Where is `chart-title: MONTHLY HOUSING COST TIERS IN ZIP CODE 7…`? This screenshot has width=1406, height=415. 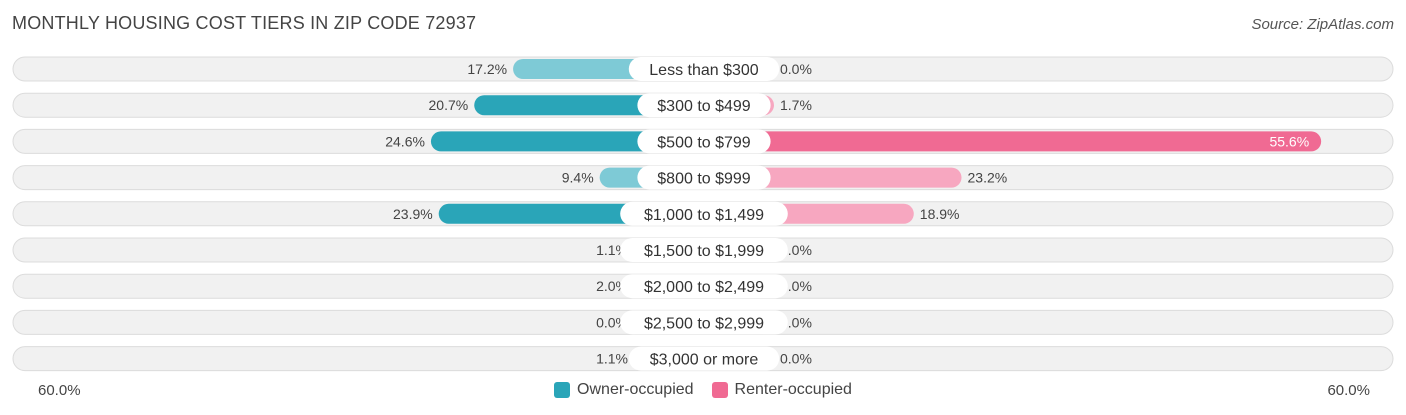 chart-title: MONTHLY HOUSING COST TIERS IN ZIP CODE 7… is located at coordinates (244, 23).